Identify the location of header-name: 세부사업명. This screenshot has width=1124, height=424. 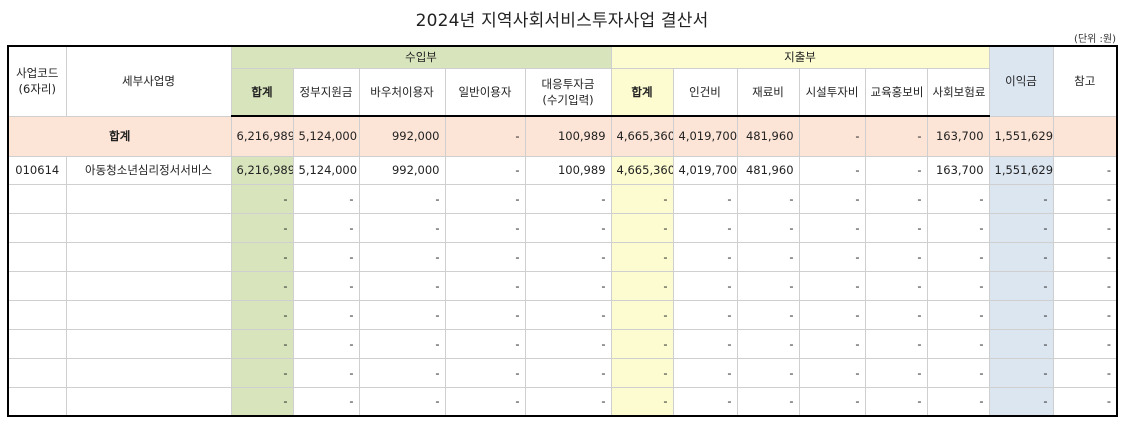
(148, 81).